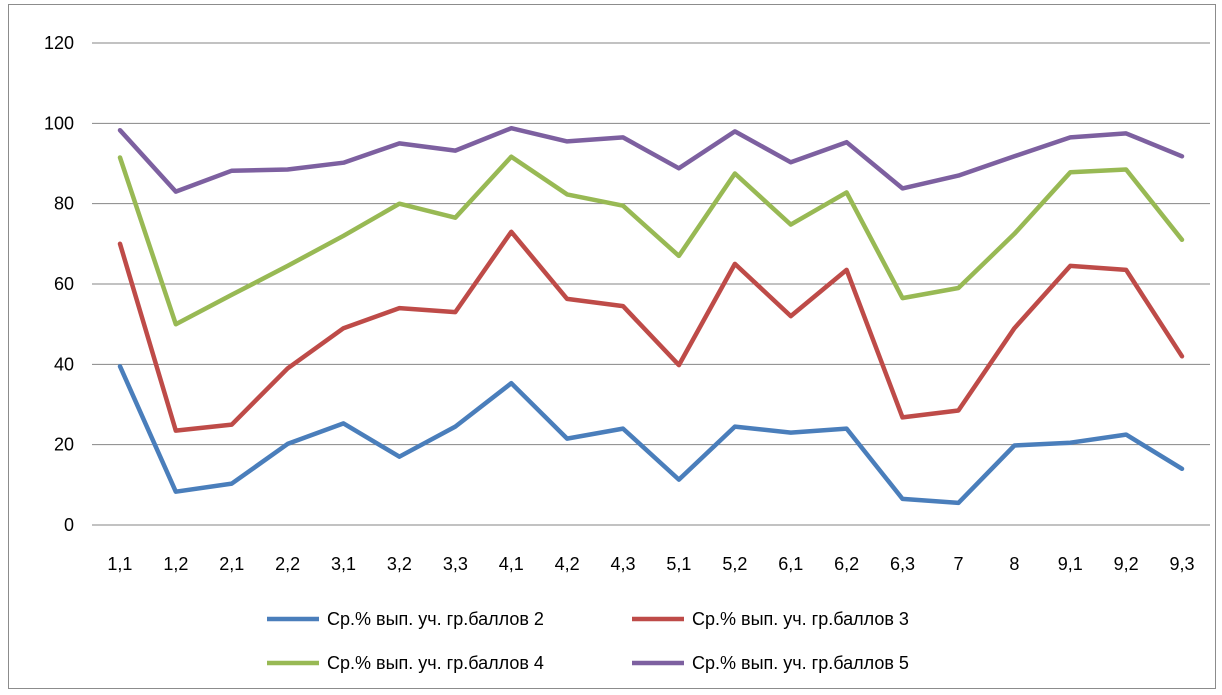 The height and width of the screenshot is (695, 1222). What do you see at coordinates (567, 564) in the screenshot?
I see `x-tick-label: 4,2` at bounding box center [567, 564].